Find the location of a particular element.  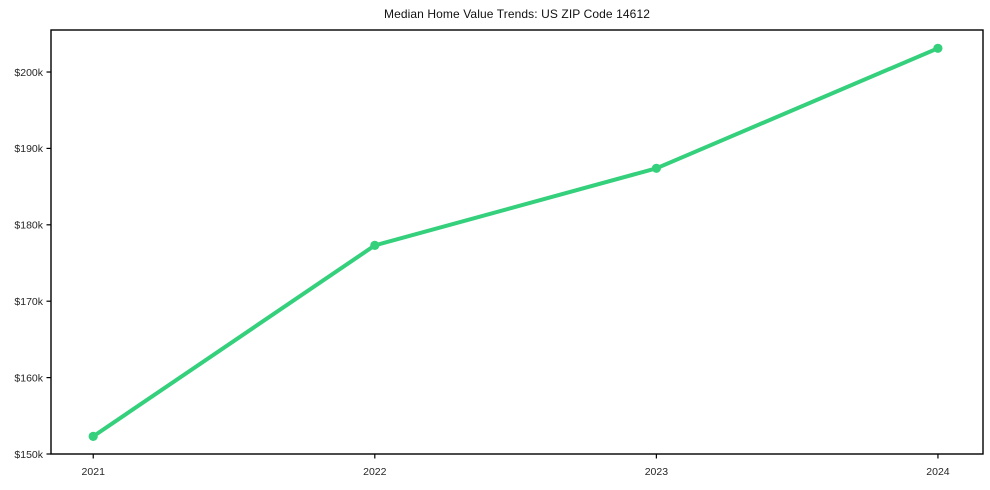

x-tick-label: 2023 is located at coordinates (657, 472).